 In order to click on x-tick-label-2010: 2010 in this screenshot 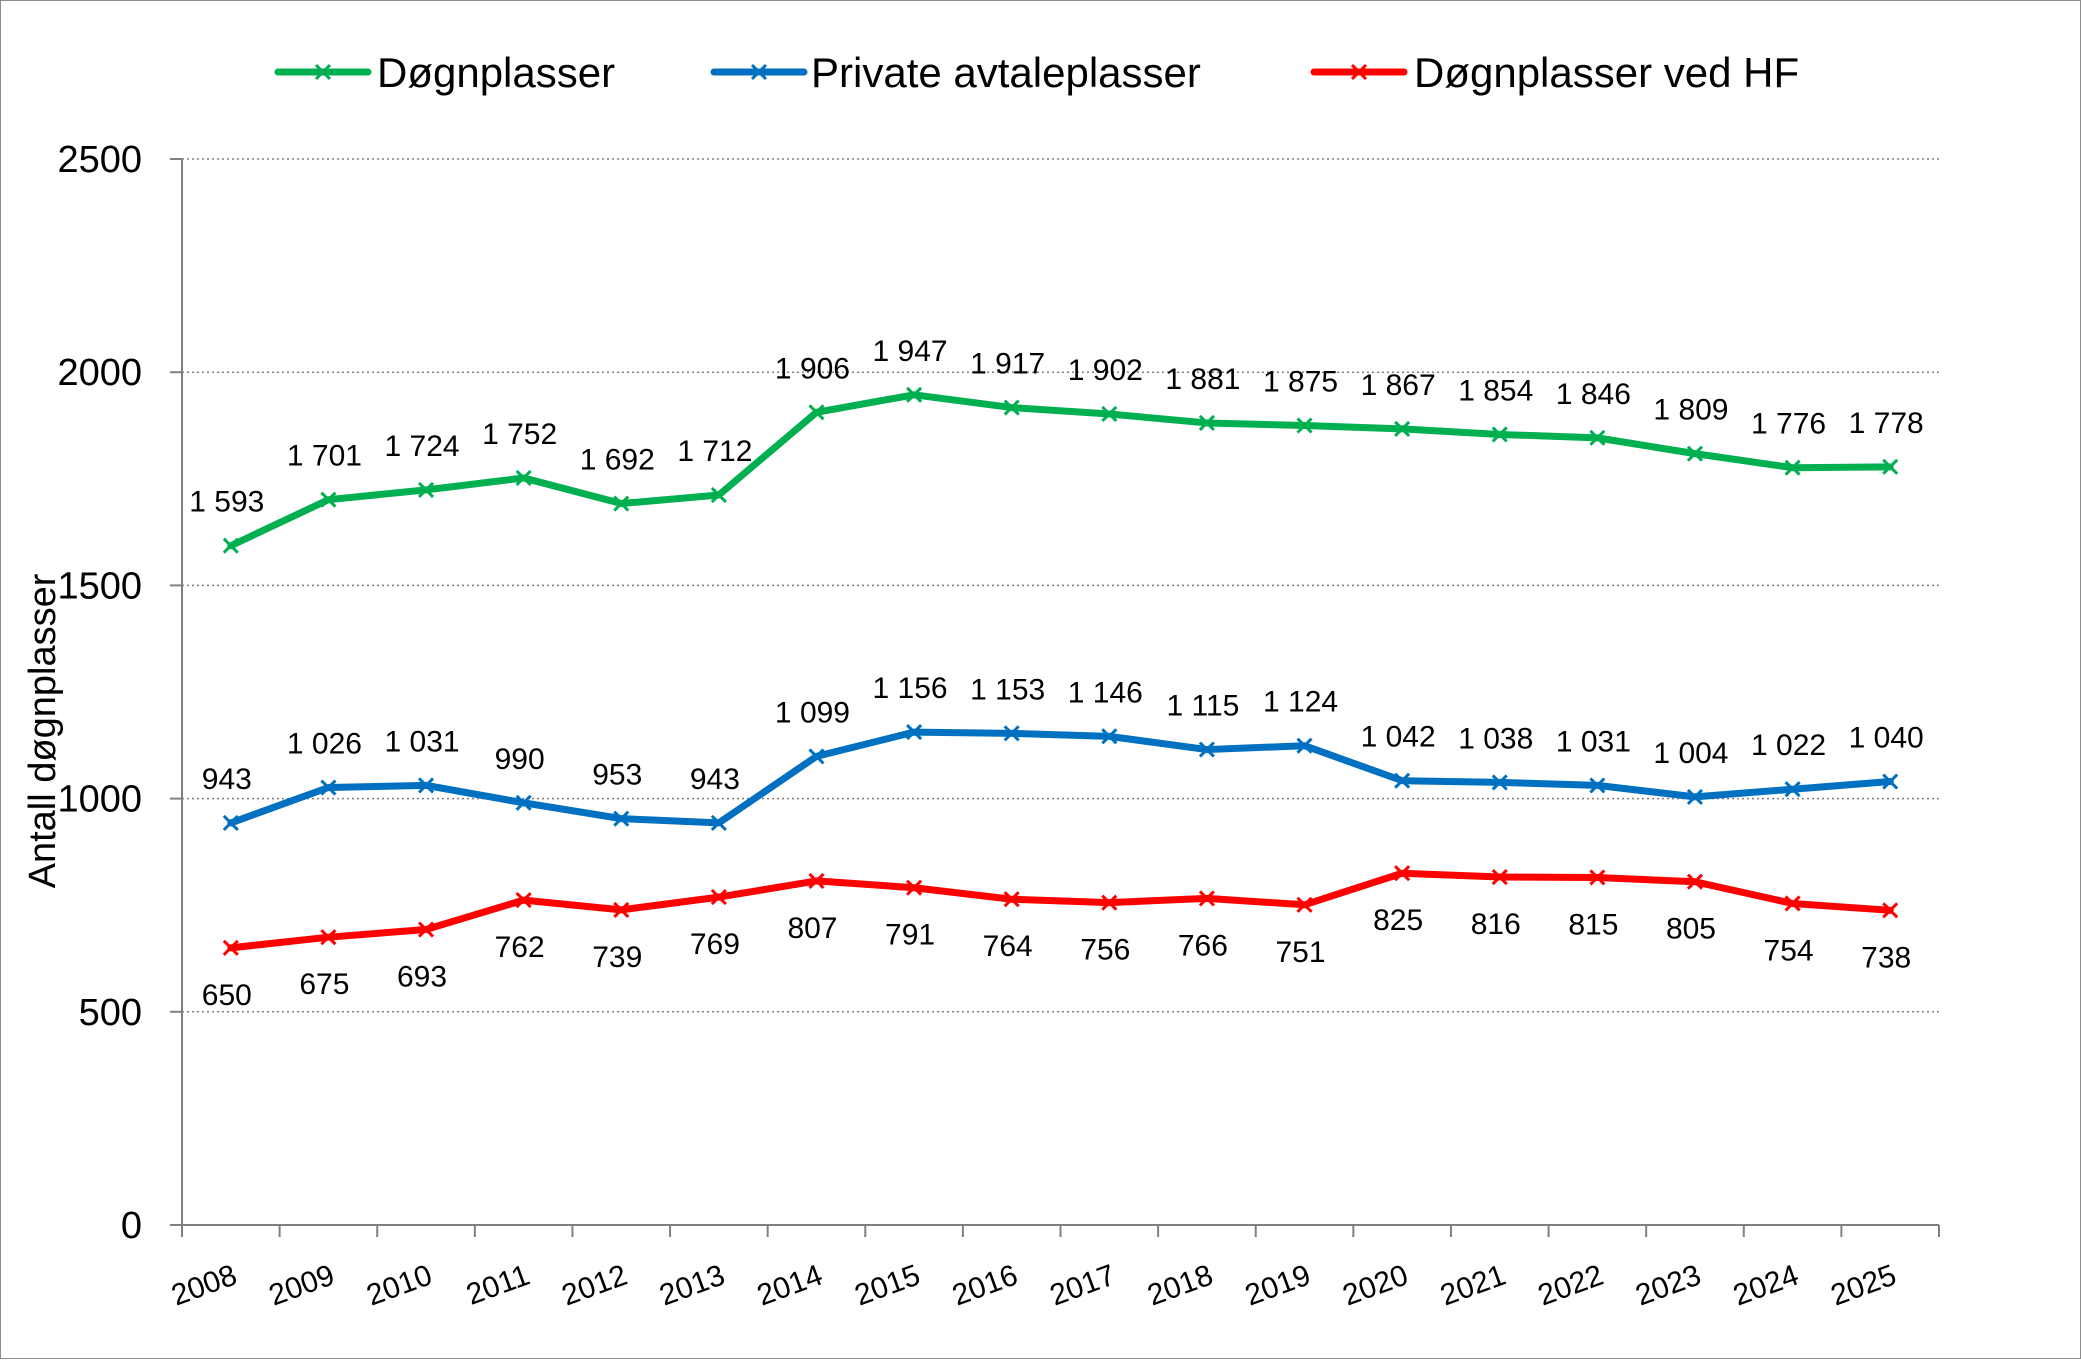, I will do `click(399, 1286)`.